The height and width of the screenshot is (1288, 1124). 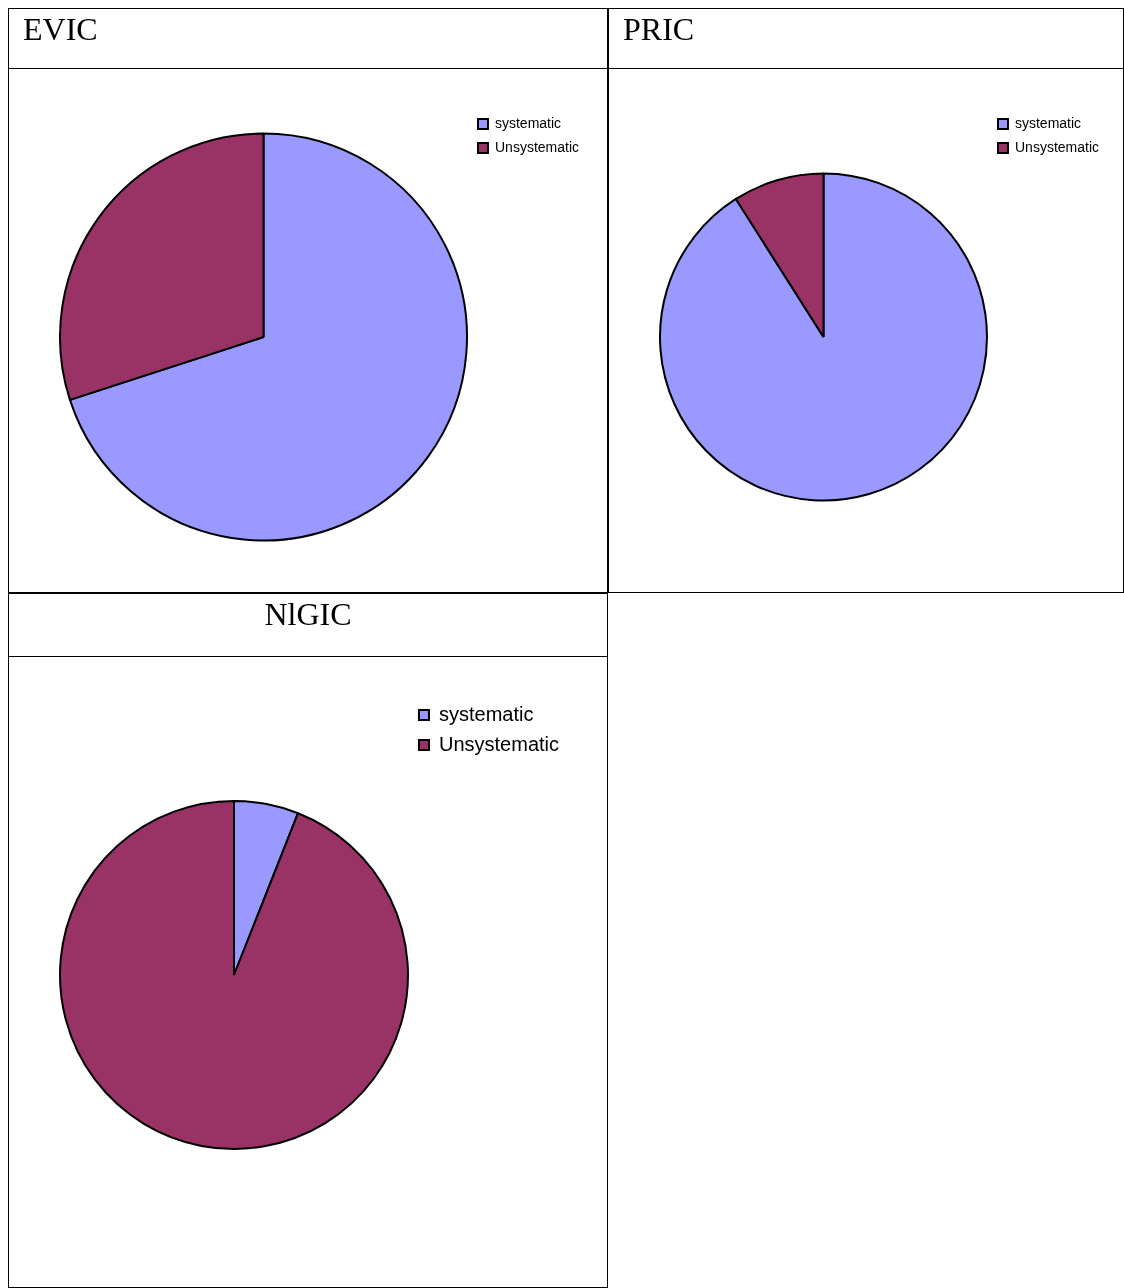 I want to click on chart-title: EVIC, so click(x=308, y=39).